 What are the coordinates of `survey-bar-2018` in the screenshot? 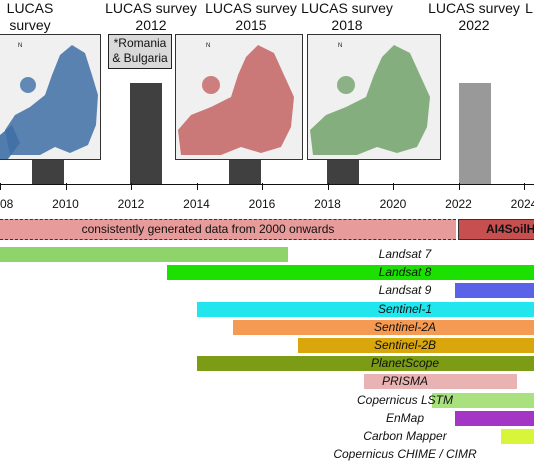 It's located at (343, 171).